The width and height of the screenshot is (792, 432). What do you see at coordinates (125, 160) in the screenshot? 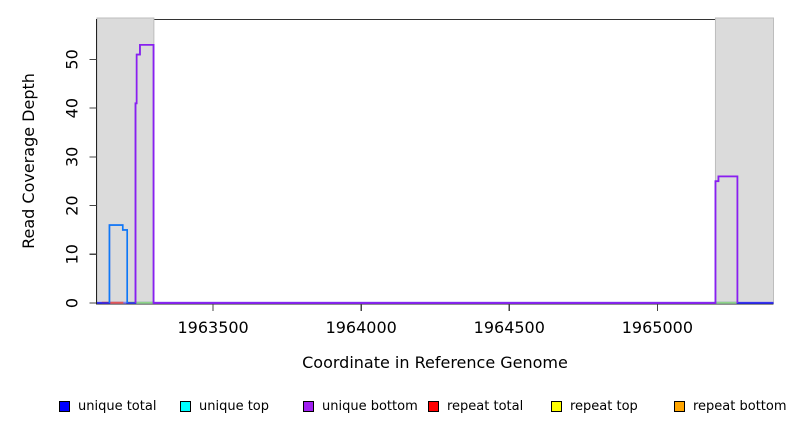
I see `repeat-region-left` at bounding box center [125, 160].